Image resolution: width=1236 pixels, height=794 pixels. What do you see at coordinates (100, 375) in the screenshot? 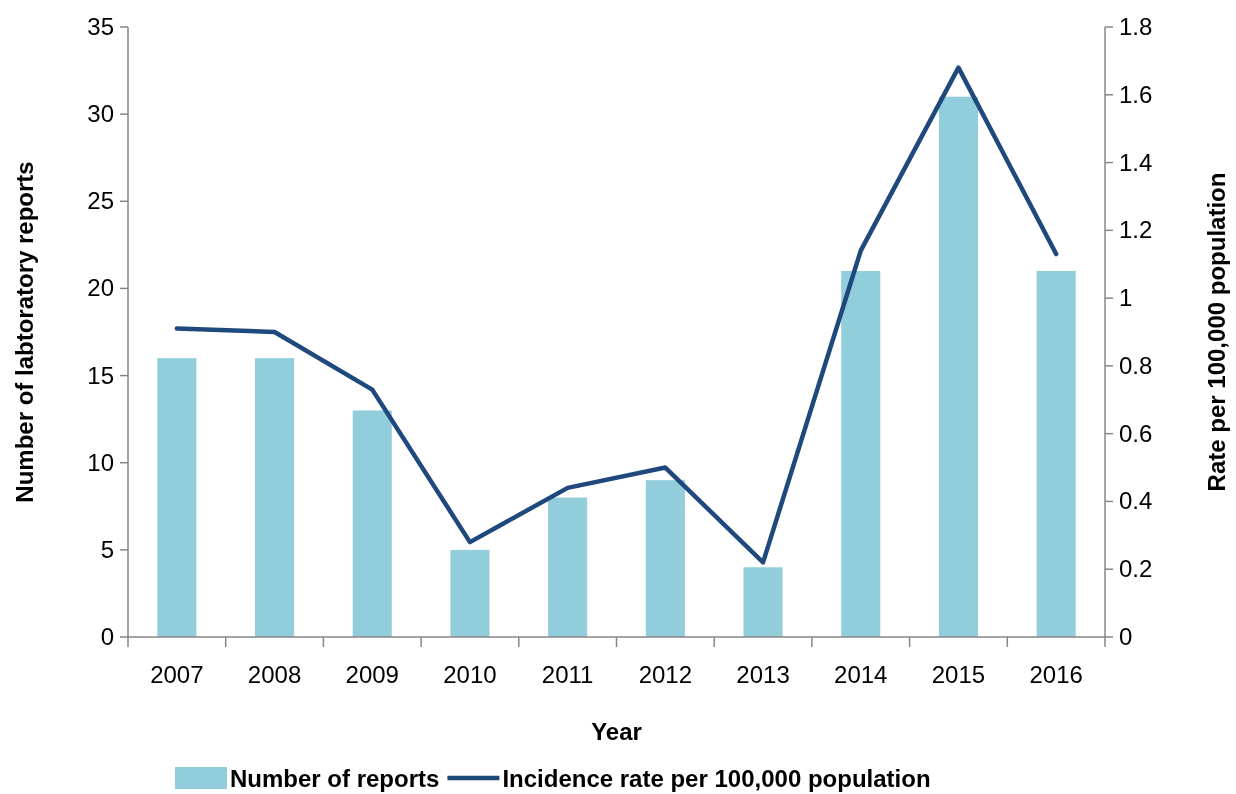
I see `y-tick-label: 15` at bounding box center [100, 375].